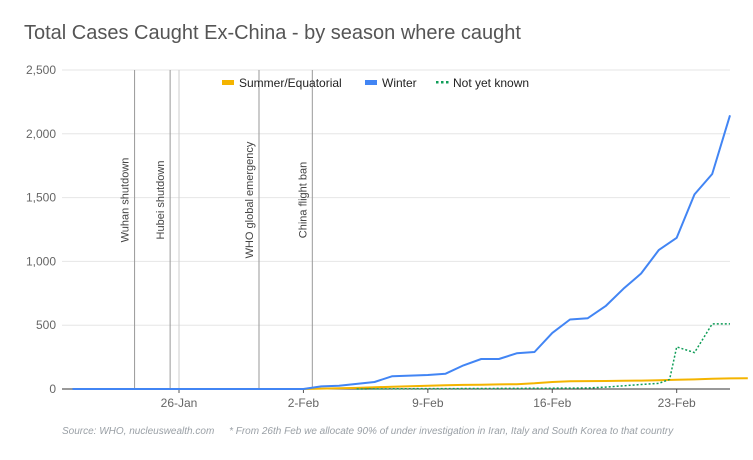 This screenshot has height=460, width=753. Describe the element at coordinates (41, 198) in the screenshot. I see `y-tick-label: 1,500` at that location.